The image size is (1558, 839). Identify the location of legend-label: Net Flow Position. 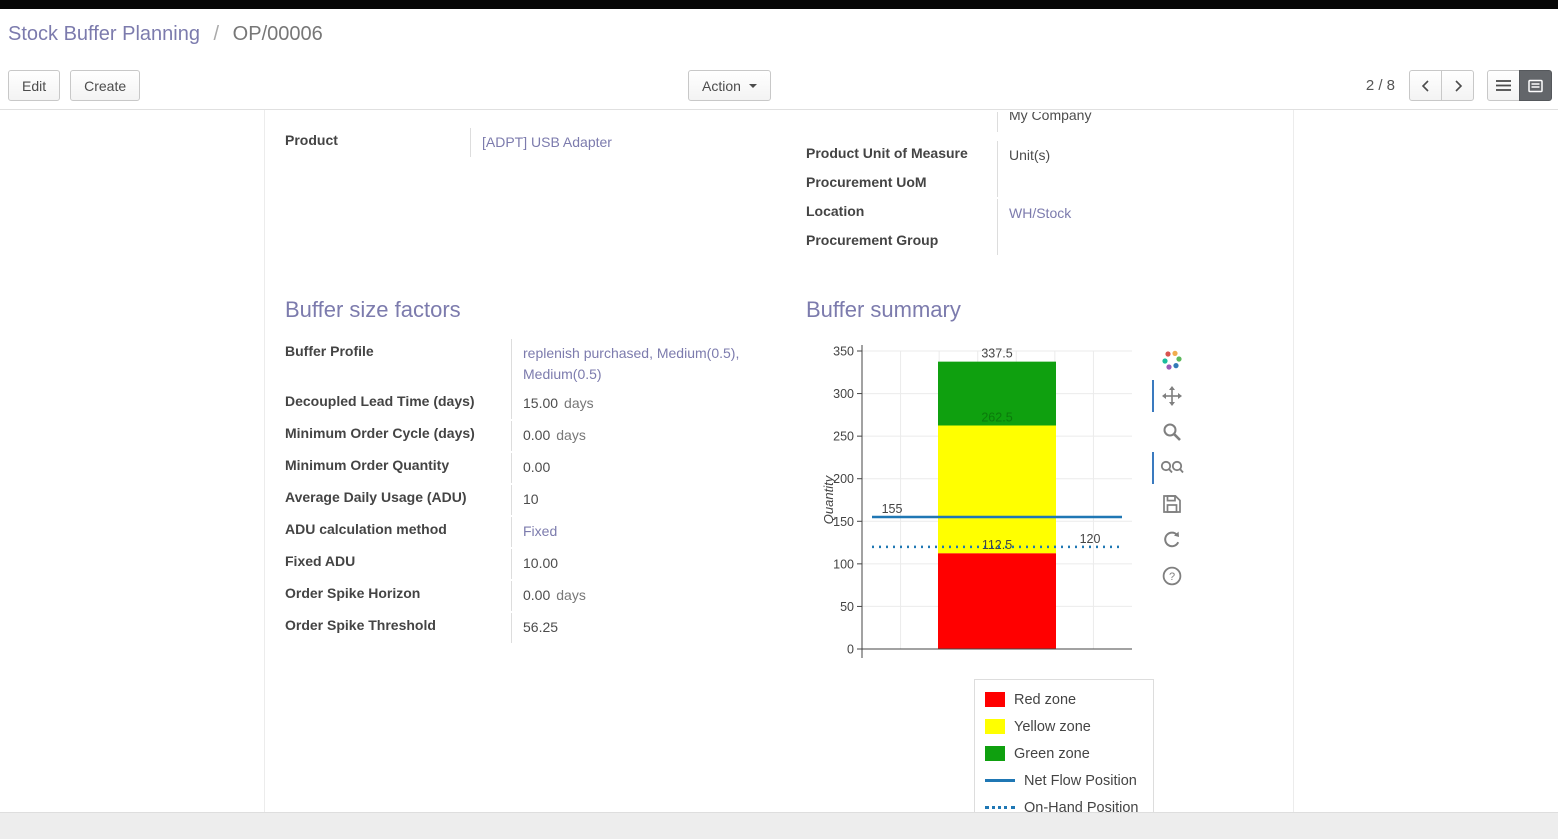
(1080, 780).